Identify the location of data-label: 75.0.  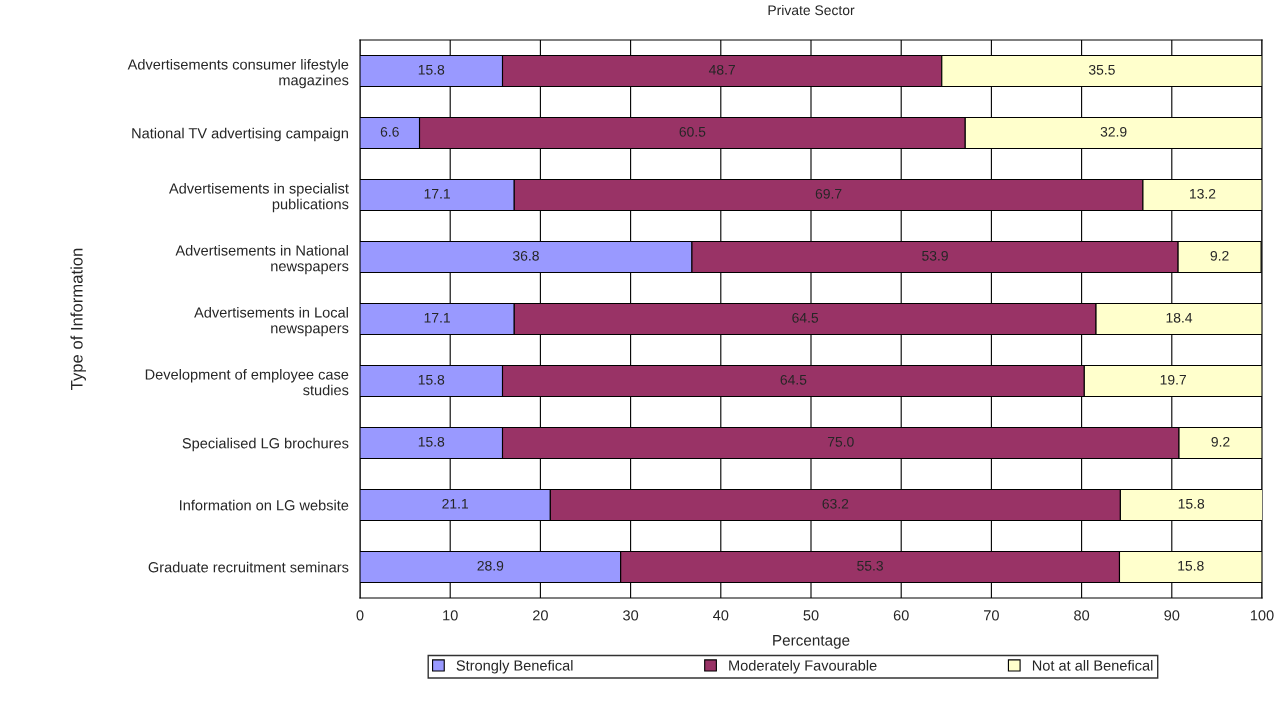
(840, 441).